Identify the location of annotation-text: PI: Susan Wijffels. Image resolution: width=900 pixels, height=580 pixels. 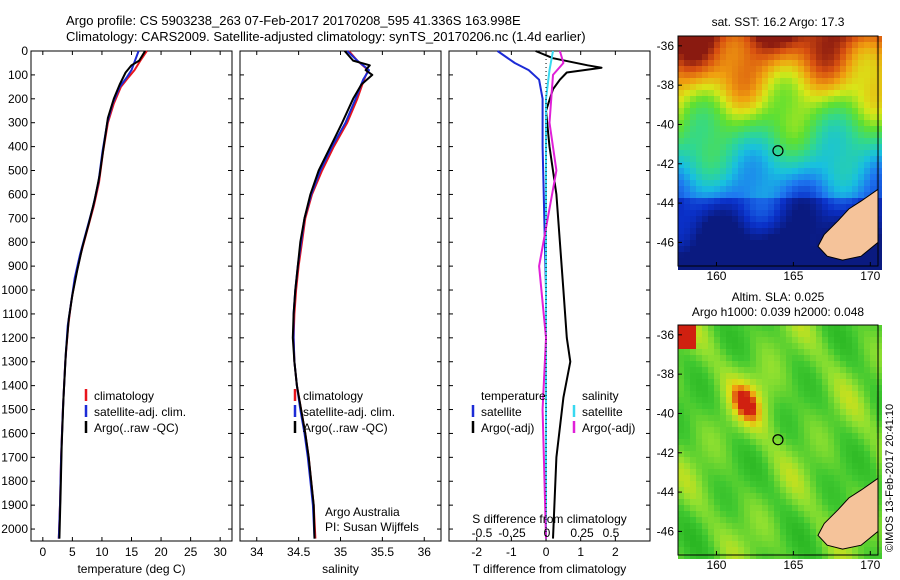
(372, 527).